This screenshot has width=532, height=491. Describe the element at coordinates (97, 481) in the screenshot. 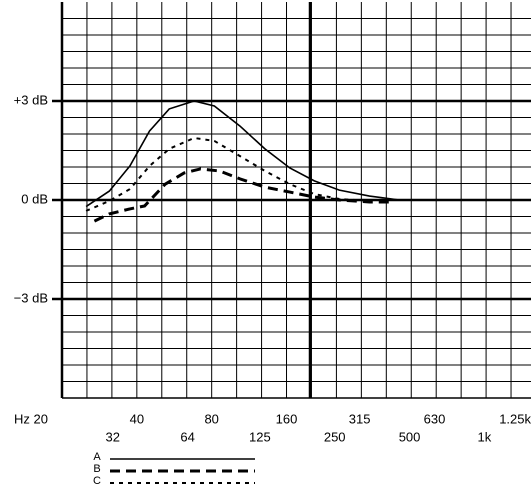

I see `legend-label: C` at that location.